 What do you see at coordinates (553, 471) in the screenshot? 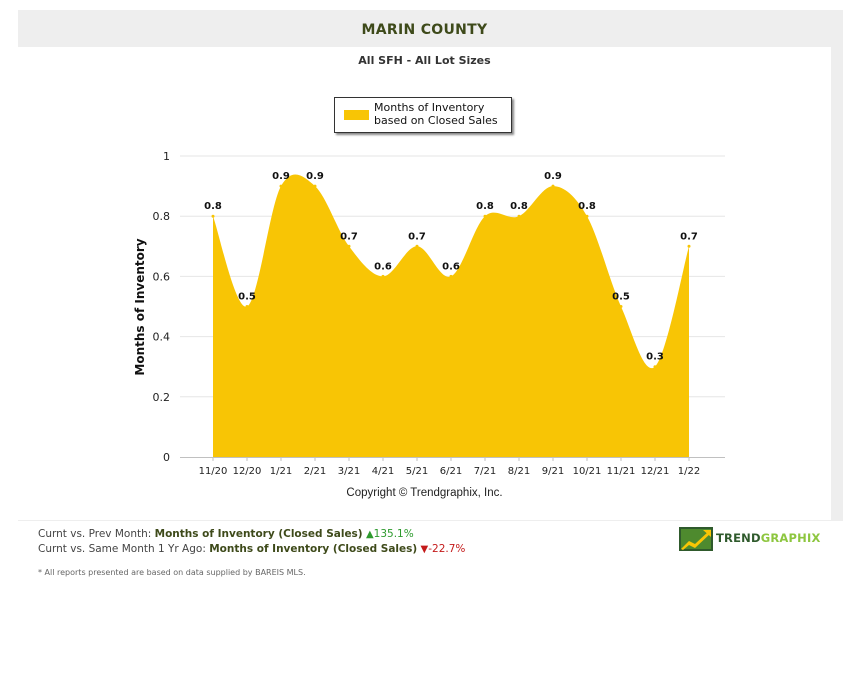
I see `x-tick-label: 9/21` at bounding box center [553, 471].